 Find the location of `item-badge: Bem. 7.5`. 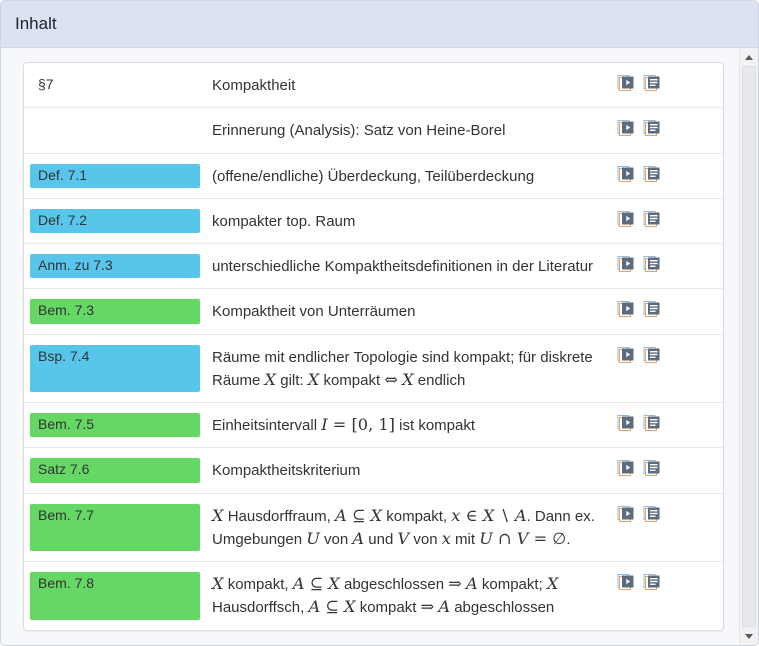

item-badge: Bem. 7.5 is located at coordinates (115, 425).